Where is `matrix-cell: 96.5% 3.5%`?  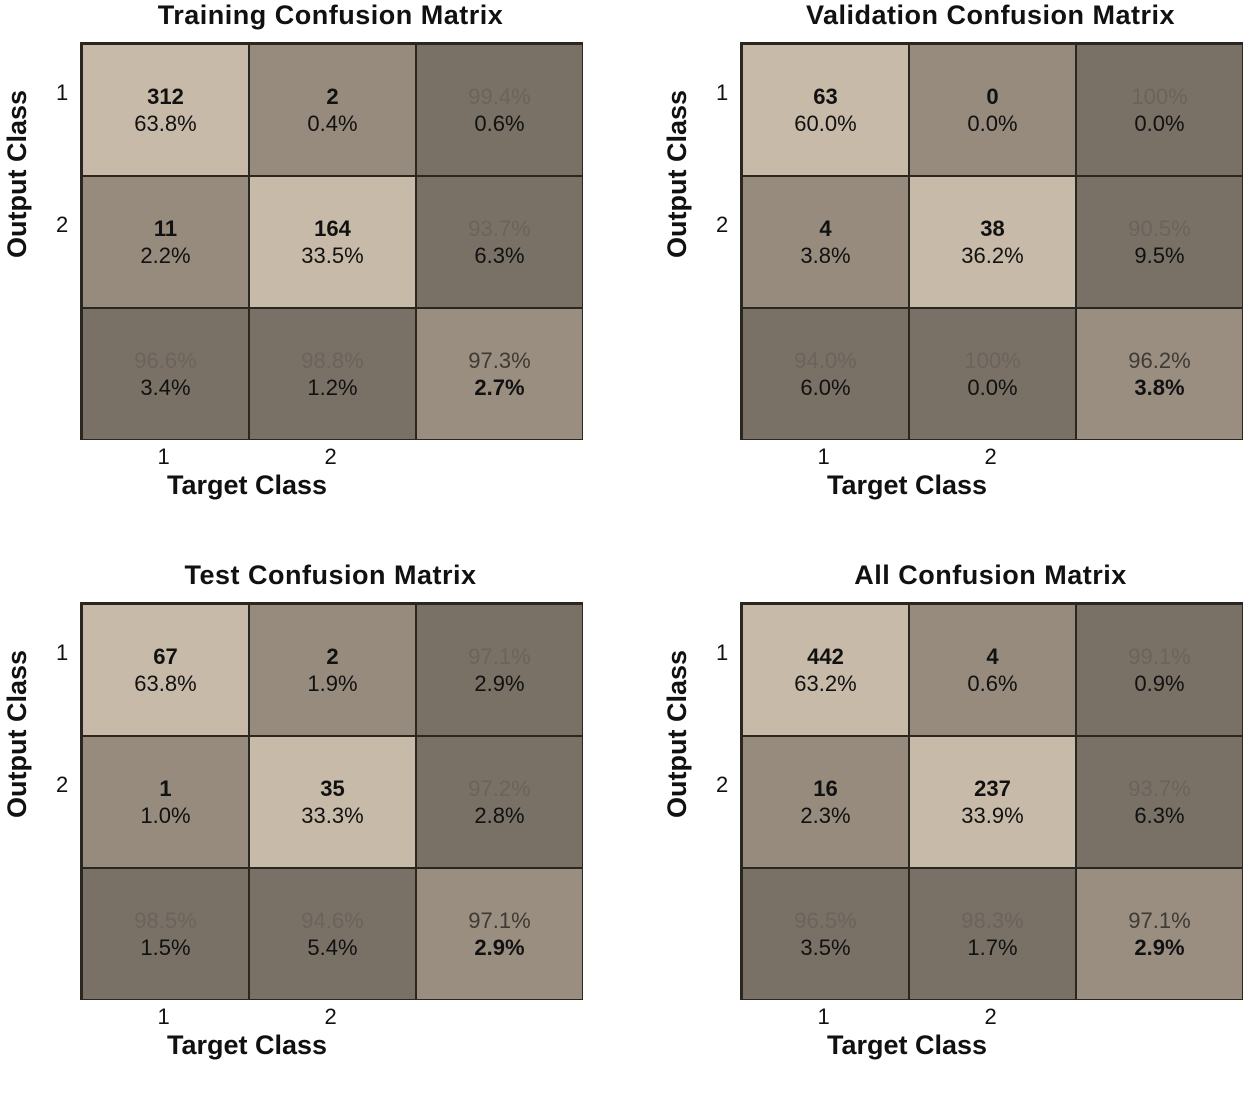 matrix-cell: 96.5% 3.5% is located at coordinates (825, 934).